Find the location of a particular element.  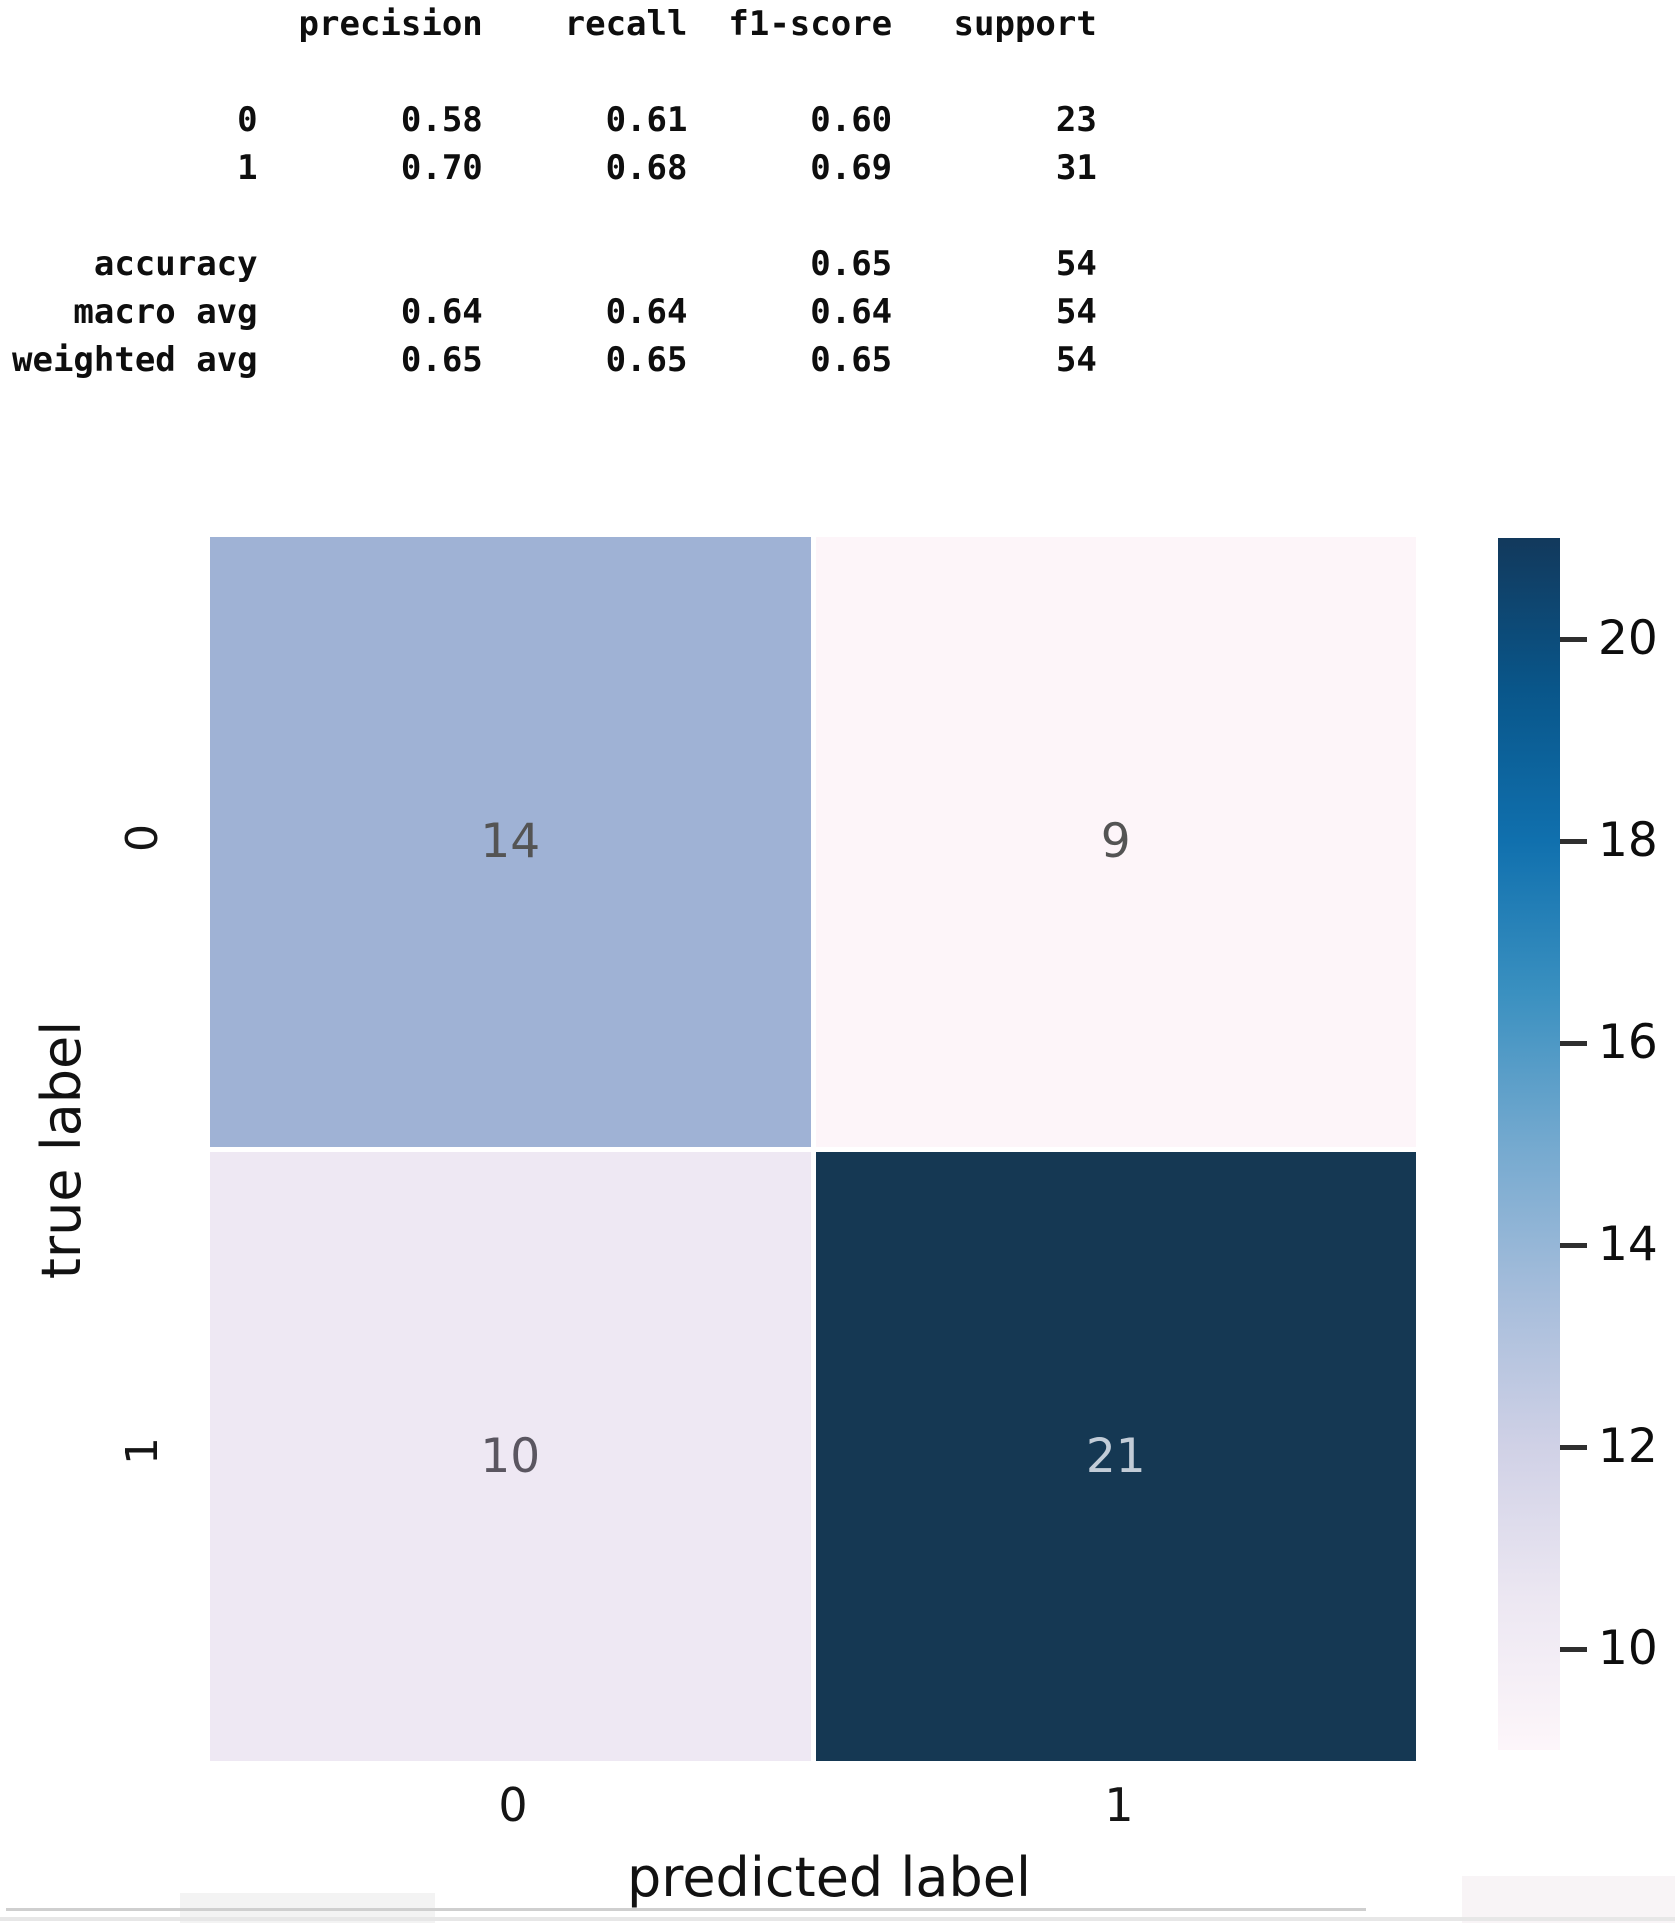

report-row-class-0: 0 0.58 0.61 0.60 23 is located at coordinates (554, 120).